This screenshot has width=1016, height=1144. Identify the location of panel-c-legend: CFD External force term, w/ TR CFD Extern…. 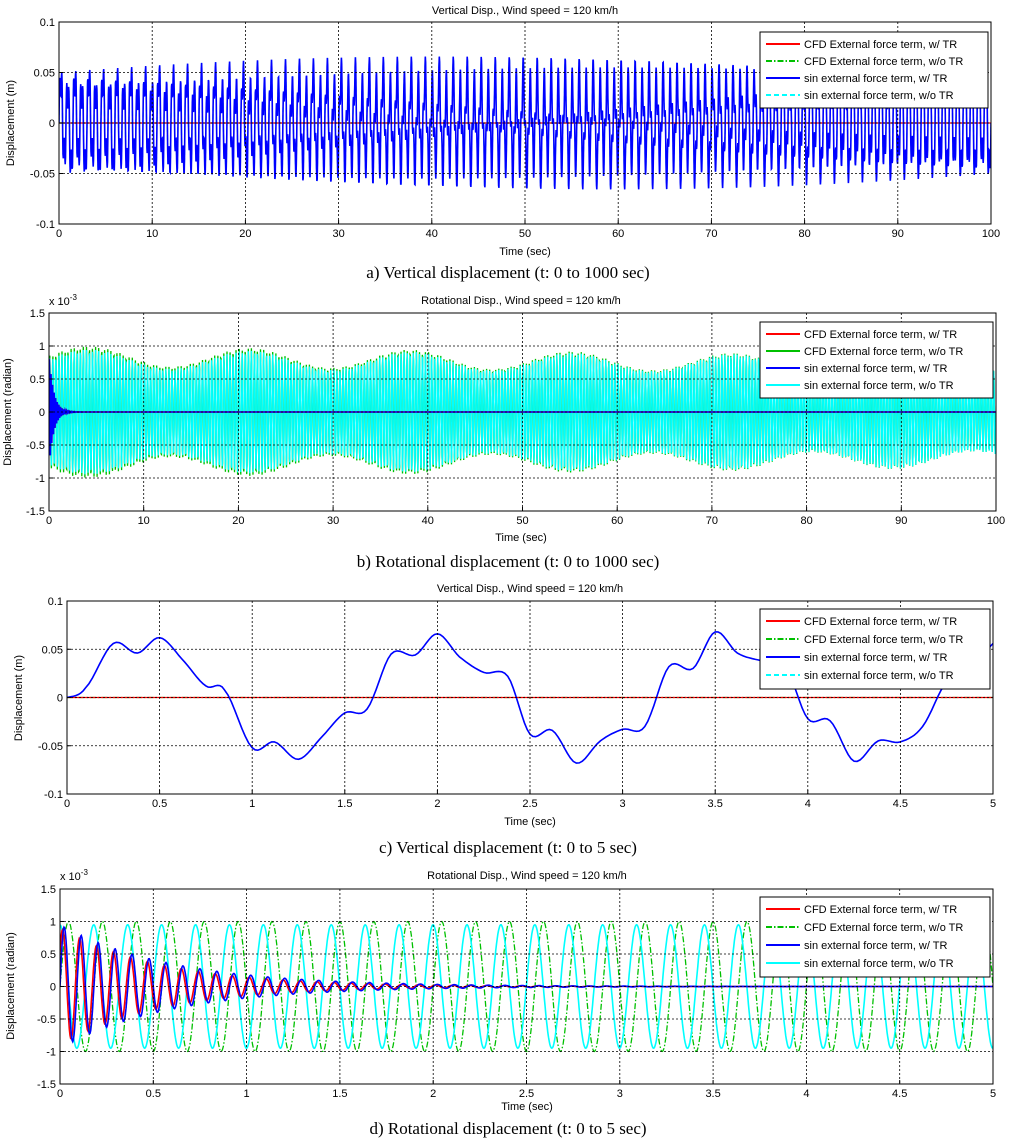
(875, 649).